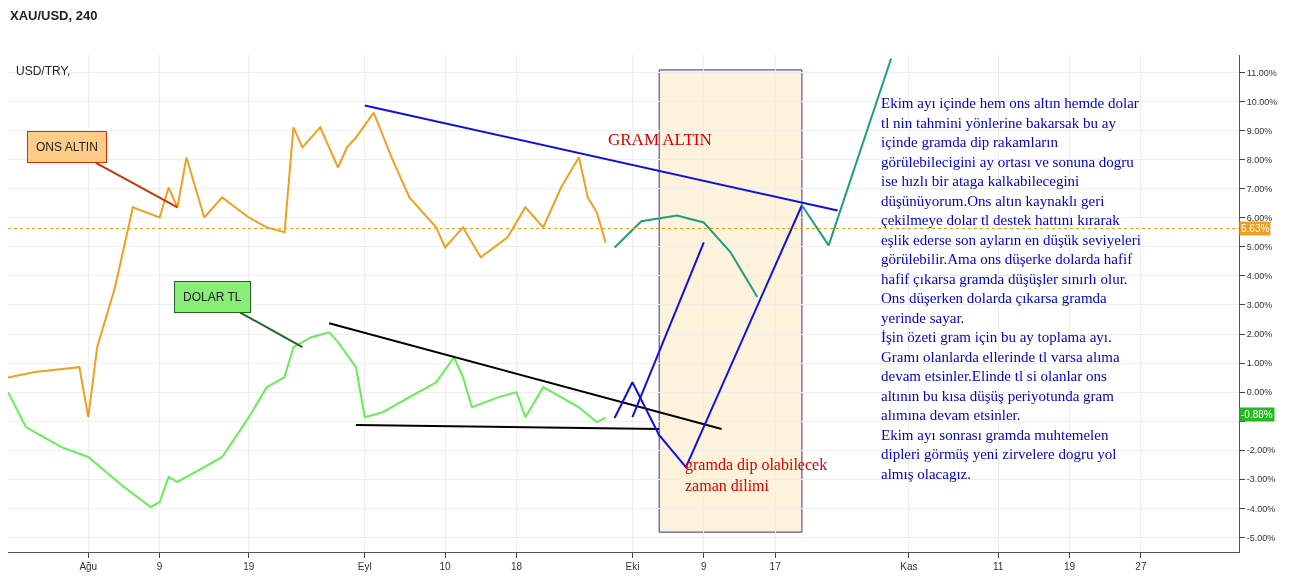  What do you see at coordinates (1261, 479) in the screenshot?
I see `y-tick-label: -3.00%` at bounding box center [1261, 479].